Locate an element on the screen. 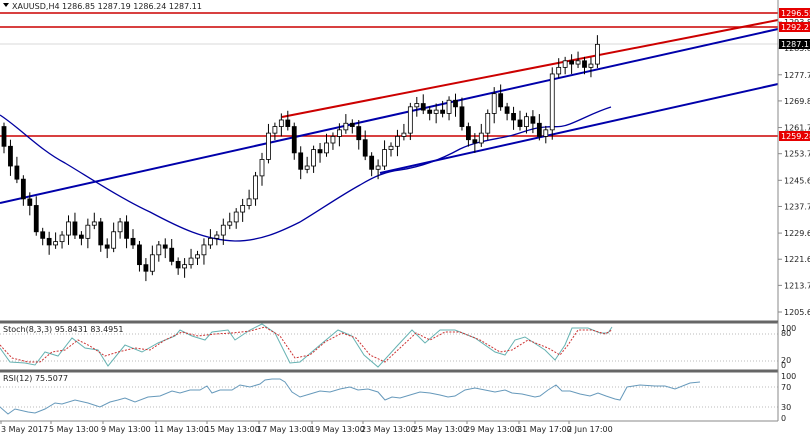 This screenshot has height=435, width=810. level-labels: 1296.55 1292.21 1259.28 1287.11 is located at coordinates (794, 74).